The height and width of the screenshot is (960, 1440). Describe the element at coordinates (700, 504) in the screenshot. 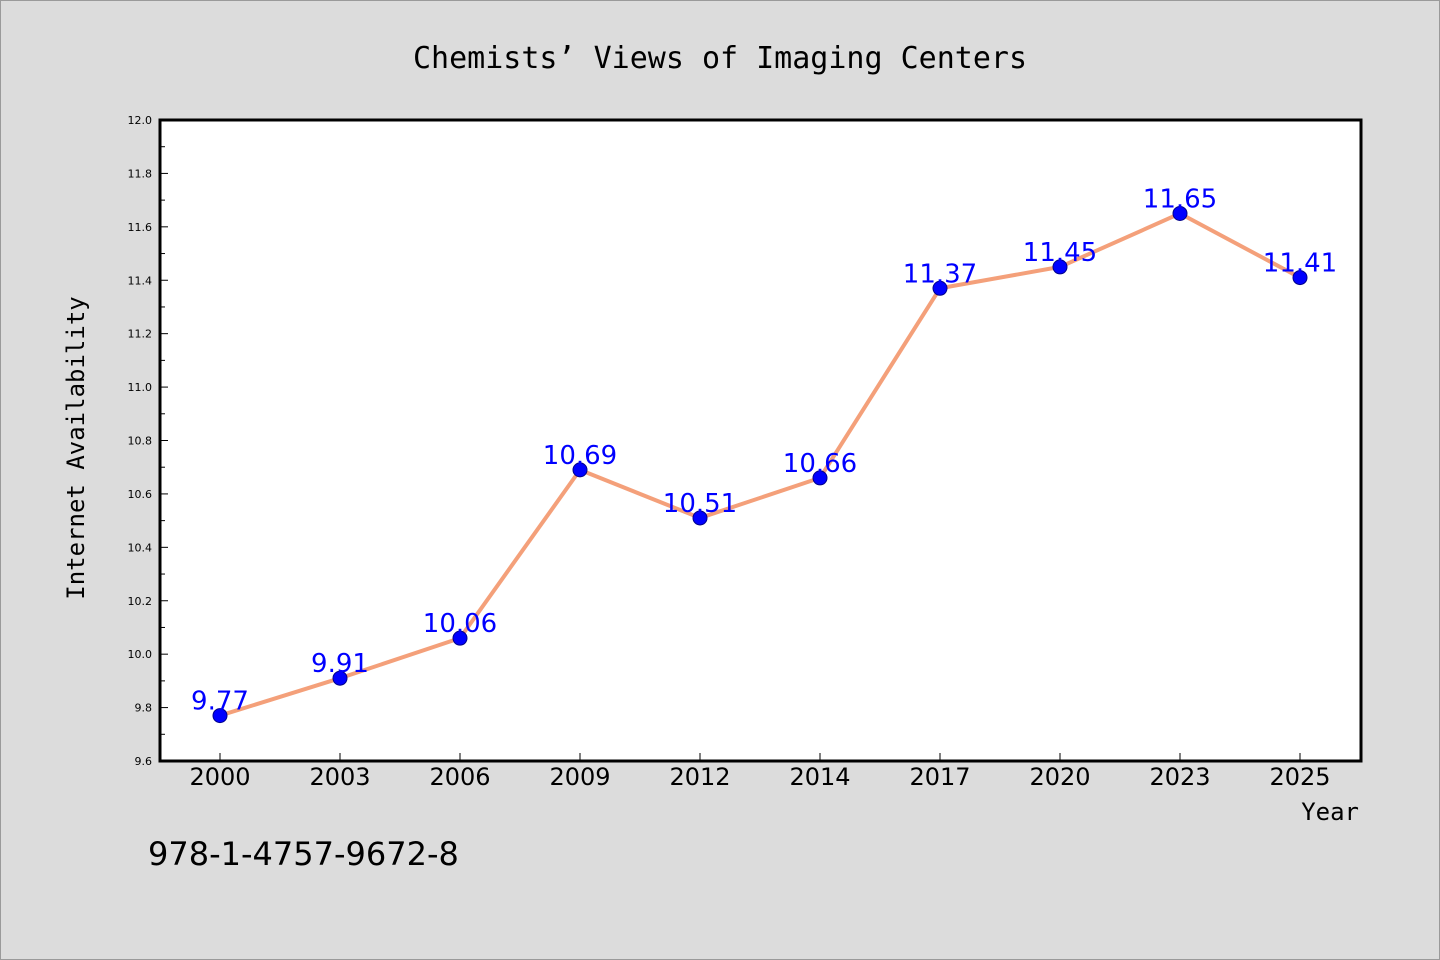

I see `data-value-label: 10.51` at that location.